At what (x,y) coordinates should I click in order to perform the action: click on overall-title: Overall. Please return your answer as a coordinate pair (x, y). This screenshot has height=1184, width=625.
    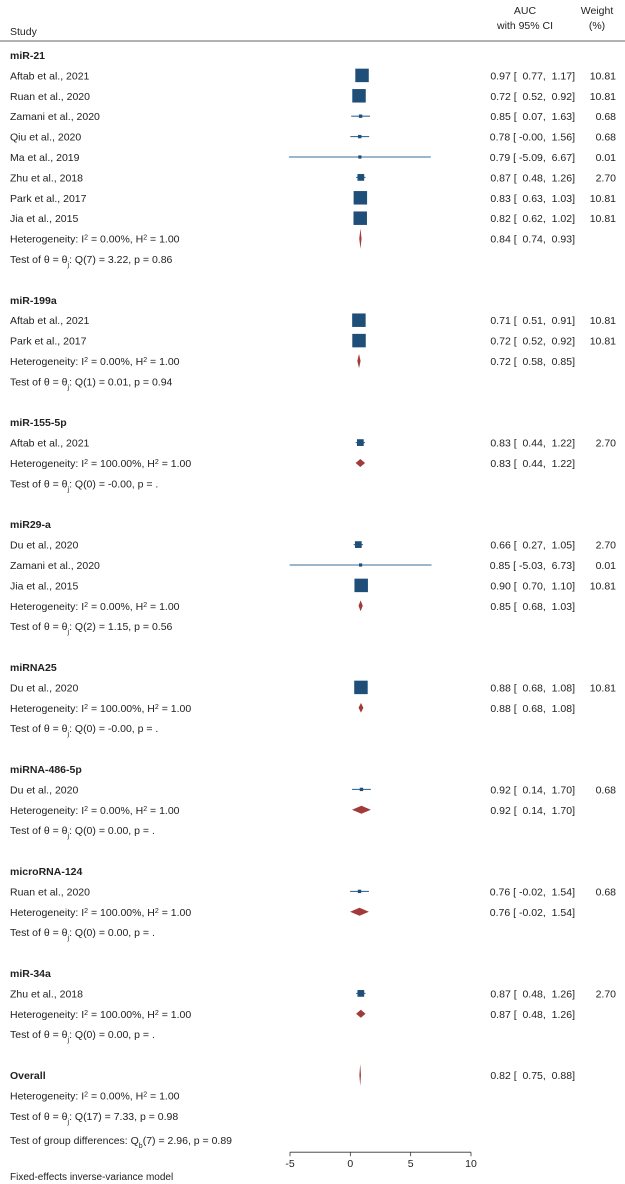
    Looking at the image, I should click on (28, 1076).